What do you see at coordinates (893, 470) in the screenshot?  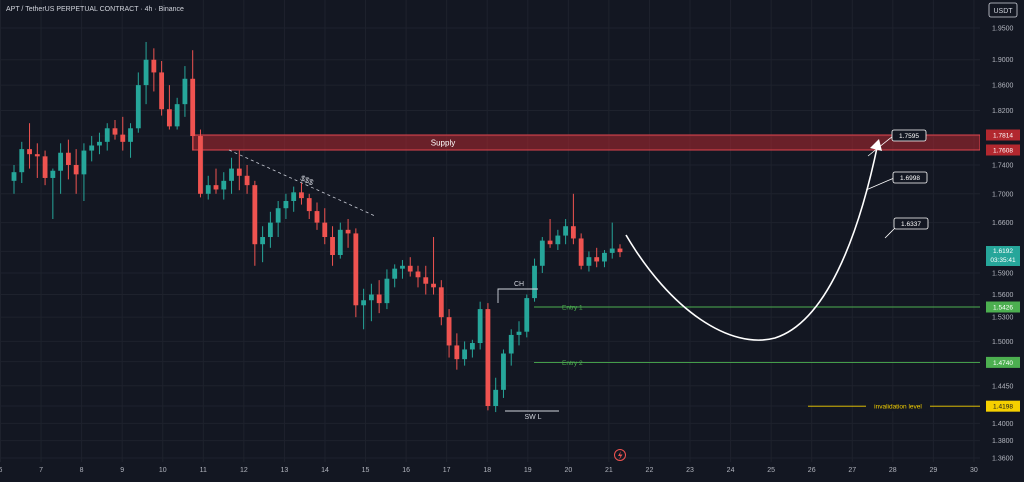 I see `time-tick-label: 28` at bounding box center [893, 470].